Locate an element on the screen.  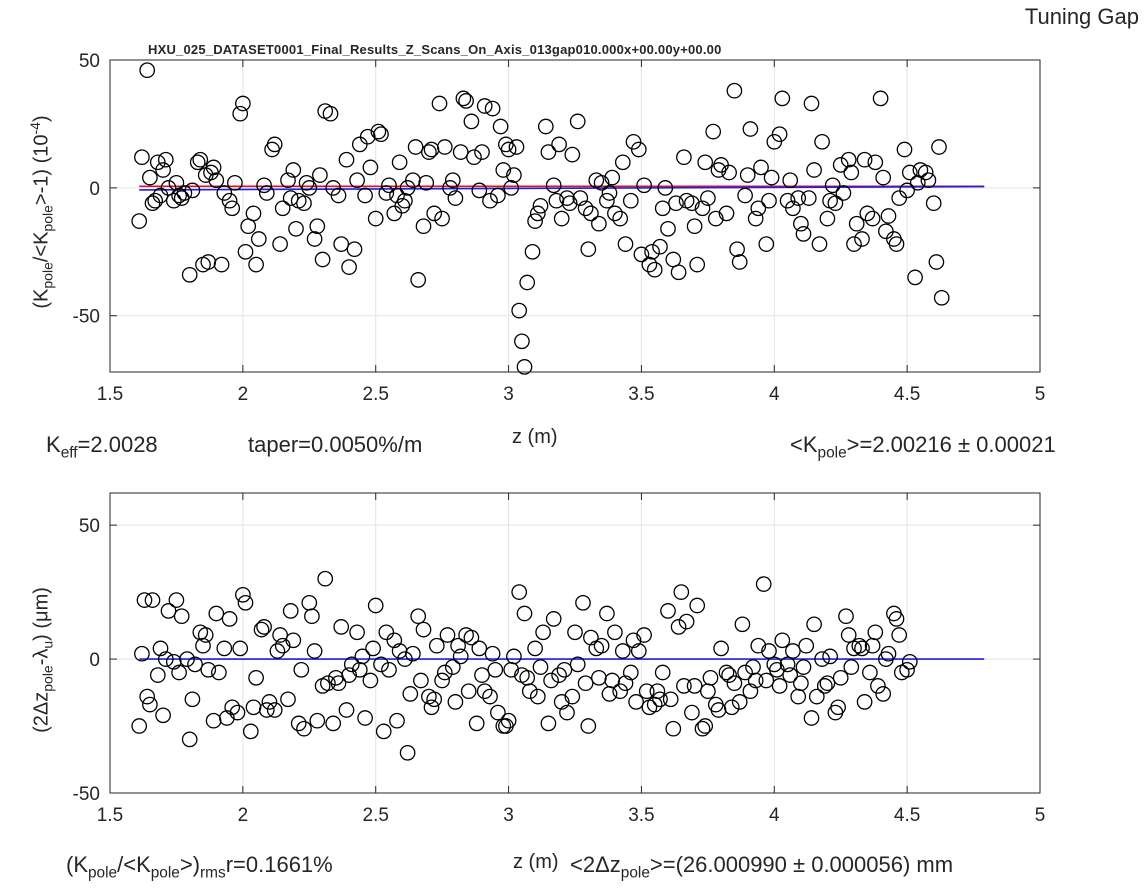
bottom-x-tick-label: 2 is located at coordinates (243, 815).